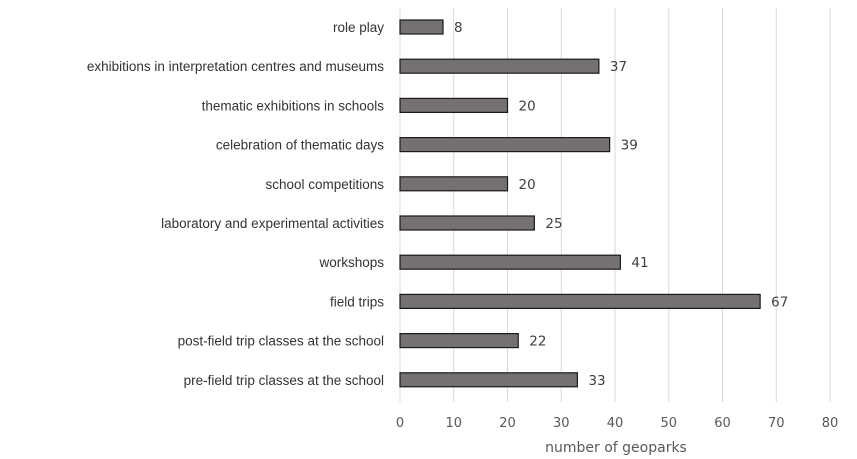 This screenshot has height=459, width=857. Describe the element at coordinates (293, 105) in the screenshot. I see `category-label: thematic exhibitions in schools` at that location.